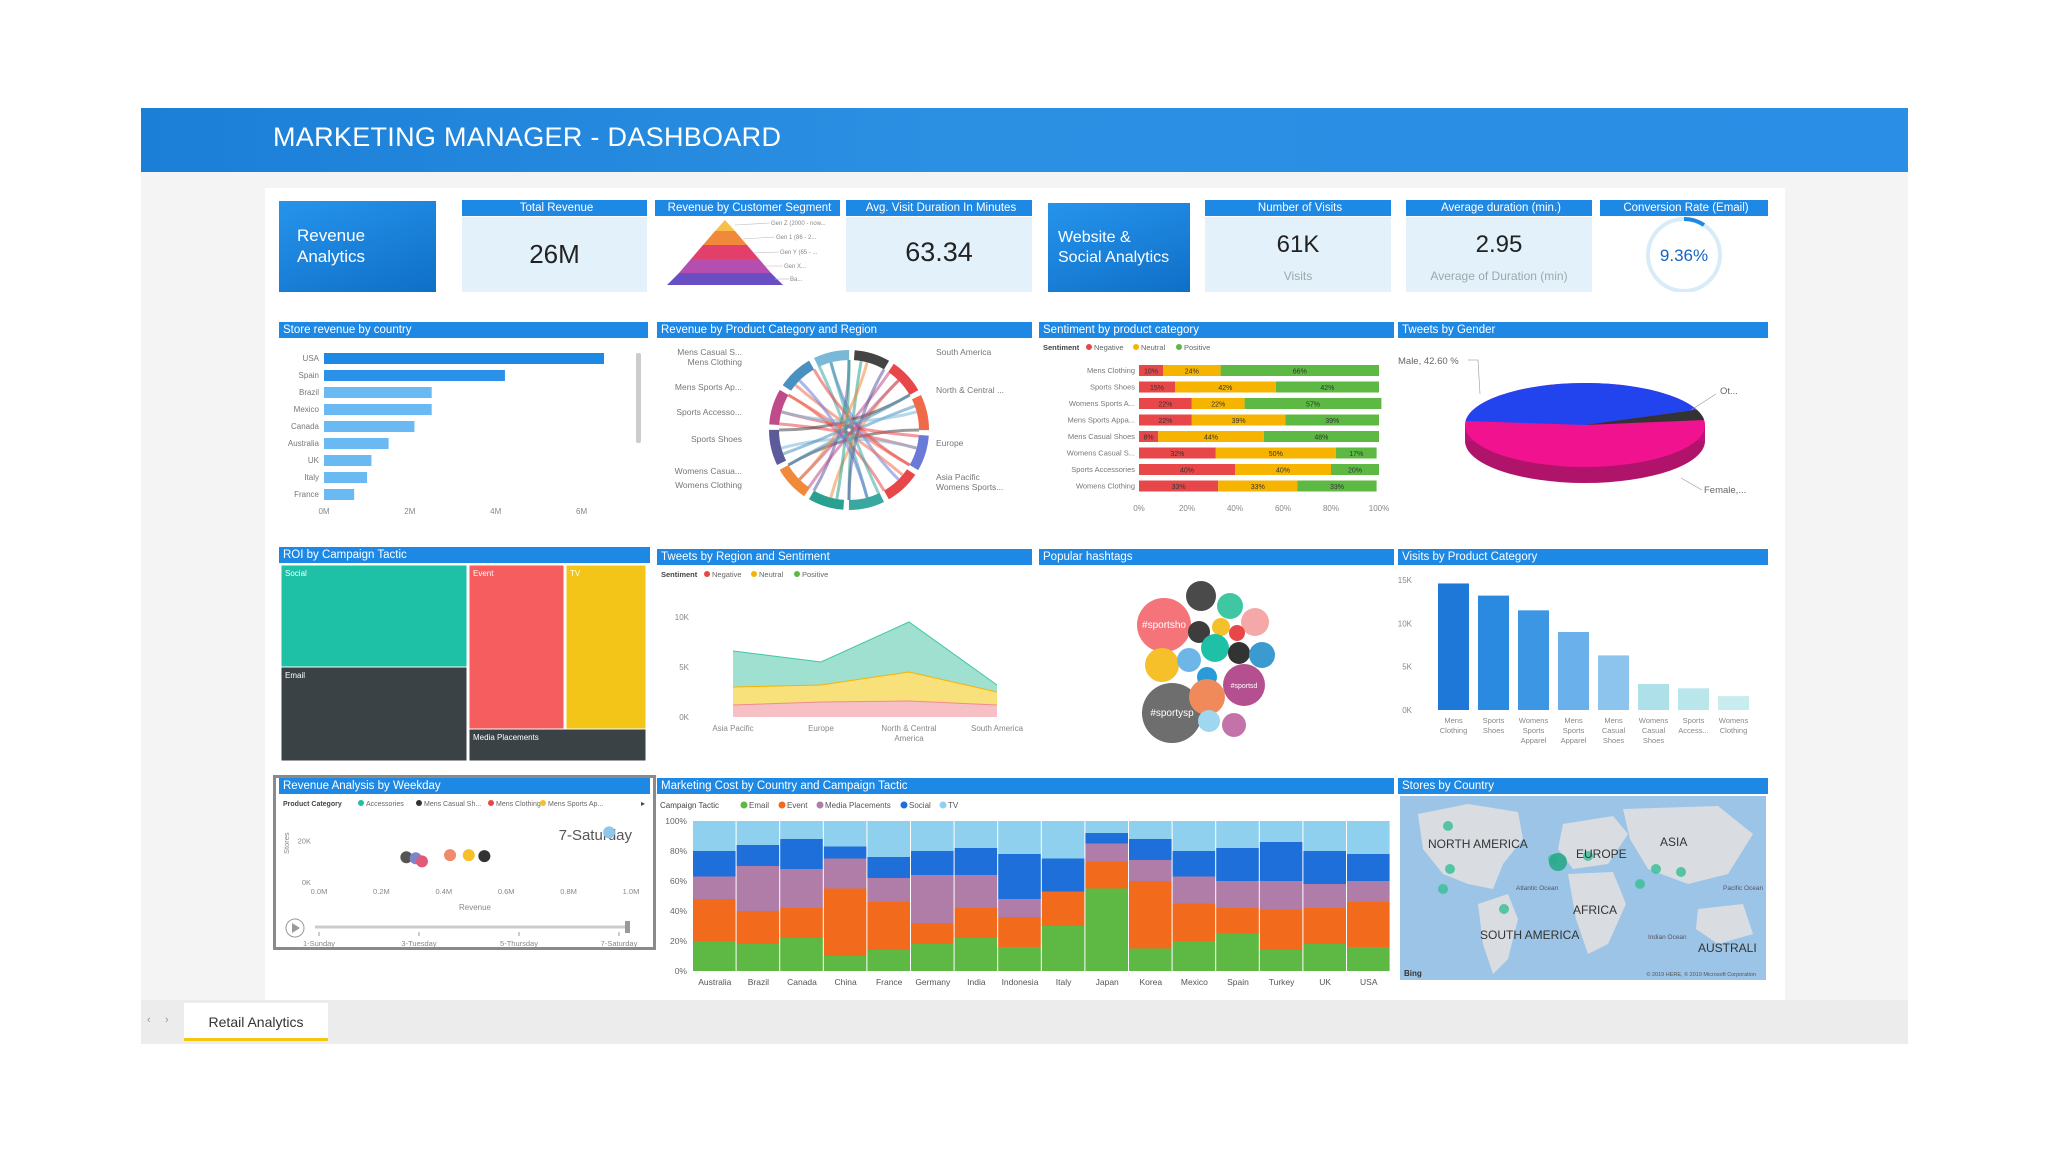 This screenshot has height=1152, width=2048. I want to click on treemap-label: Social, so click(296, 573).